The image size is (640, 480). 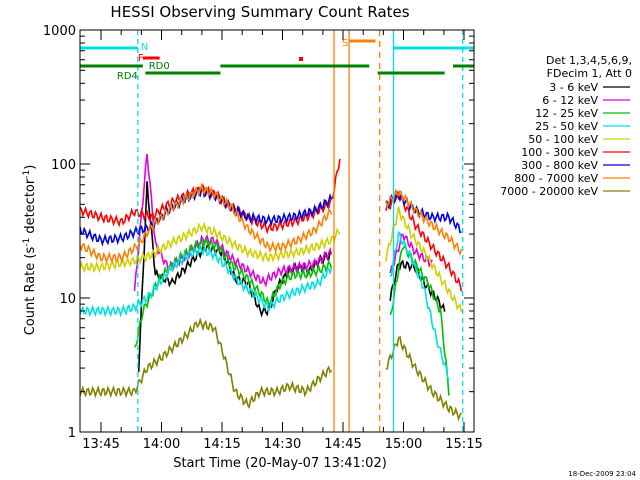 What do you see at coordinates (602, 474) in the screenshot?
I see `timestamp: 18-Dec-2009 23:04` at bounding box center [602, 474].